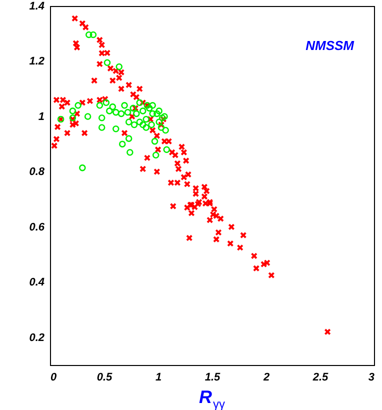 This screenshot has width=382, height=410. What do you see at coordinates (266, 378) in the screenshot?
I see `x-tick-label: 2` at bounding box center [266, 378].